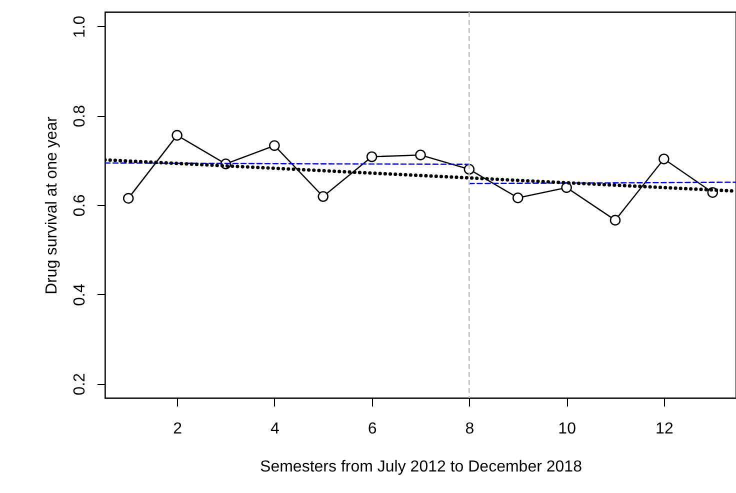 The width and height of the screenshot is (736, 493). I want to click on x-tick-label: 8, so click(469, 429).